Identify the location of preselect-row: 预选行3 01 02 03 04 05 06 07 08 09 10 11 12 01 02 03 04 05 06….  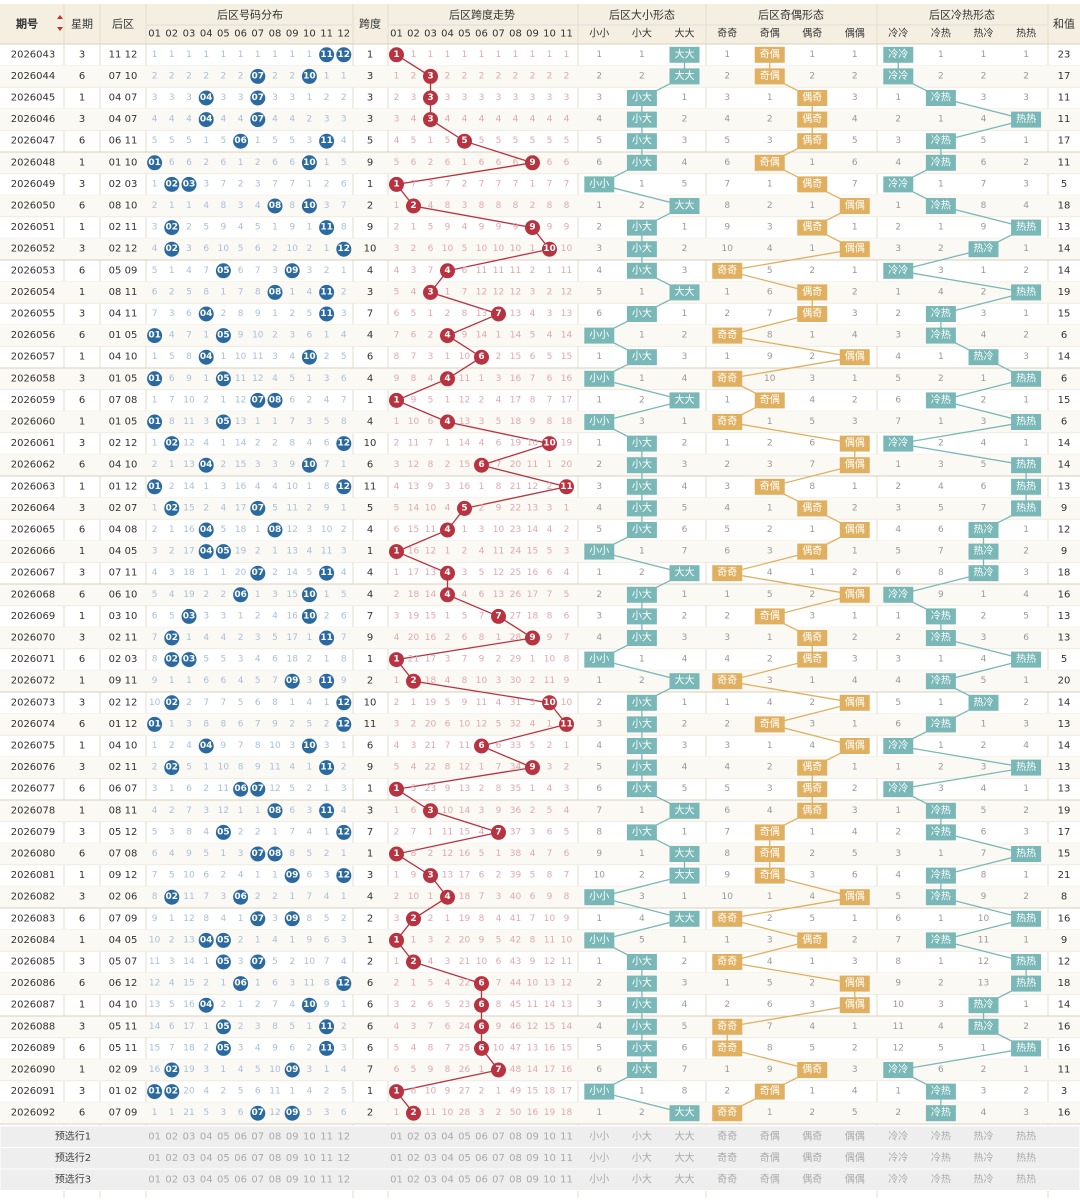
(540, 1179).